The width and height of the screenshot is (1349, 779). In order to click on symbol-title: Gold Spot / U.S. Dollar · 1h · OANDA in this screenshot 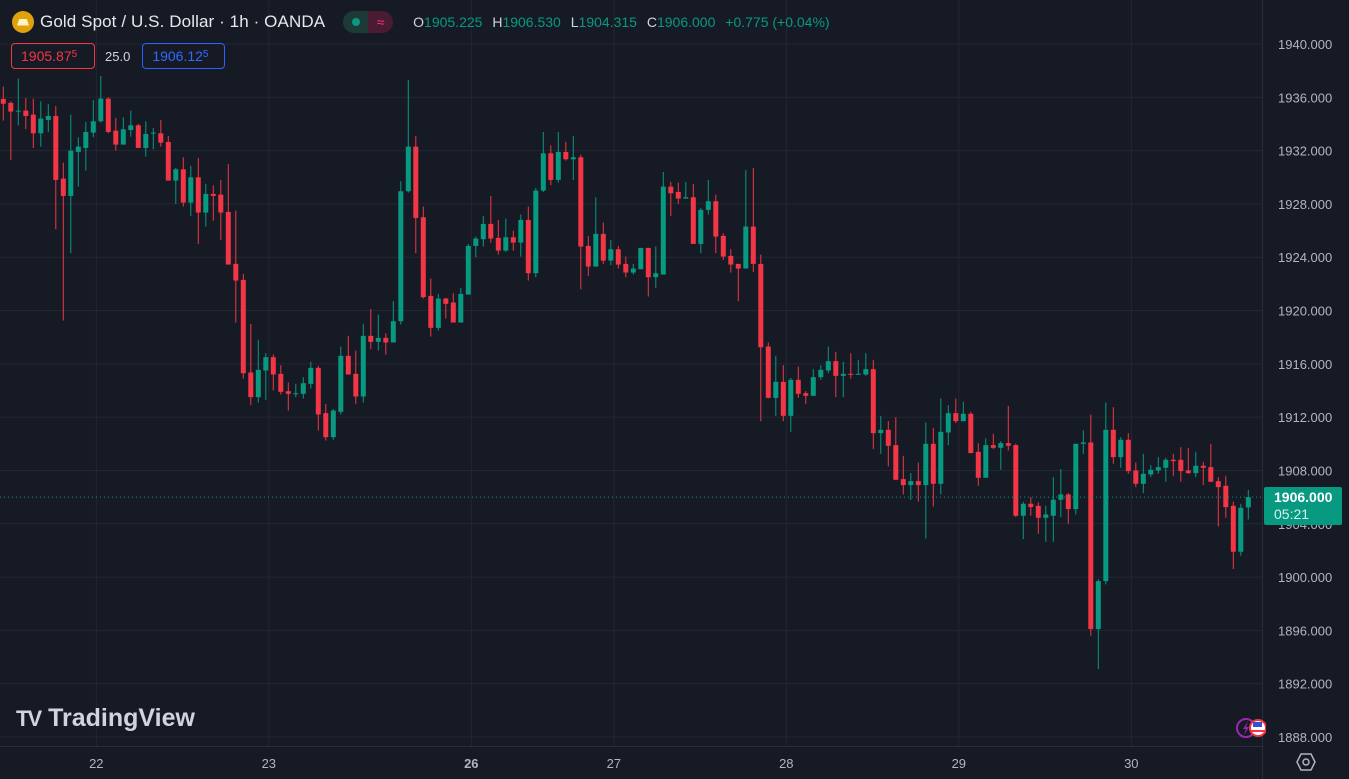, I will do `click(183, 21)`.